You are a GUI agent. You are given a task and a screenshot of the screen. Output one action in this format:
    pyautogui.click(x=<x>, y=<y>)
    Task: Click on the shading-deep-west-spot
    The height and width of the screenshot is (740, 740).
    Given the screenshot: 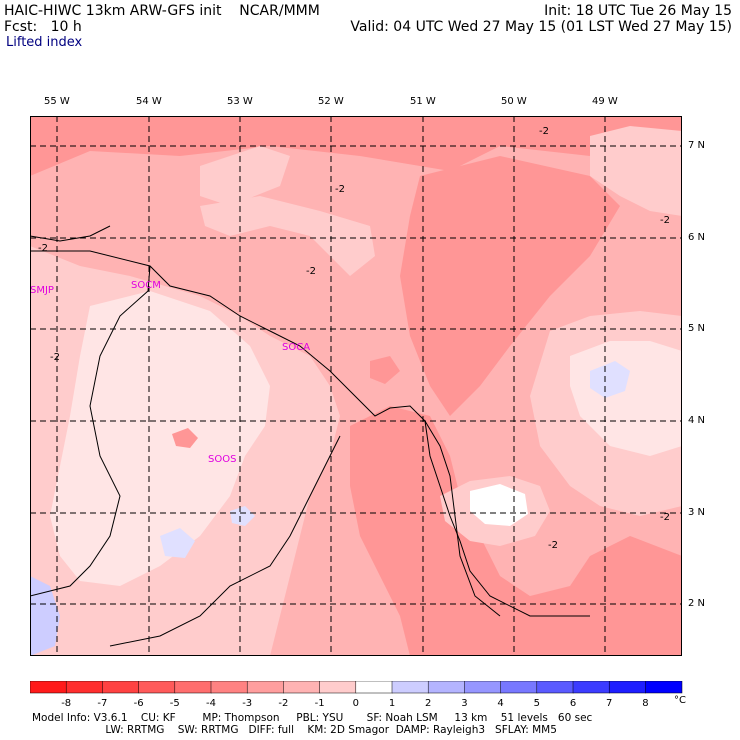 What is the action you would take?
    pyautogui.click(x=185, y=438)
    